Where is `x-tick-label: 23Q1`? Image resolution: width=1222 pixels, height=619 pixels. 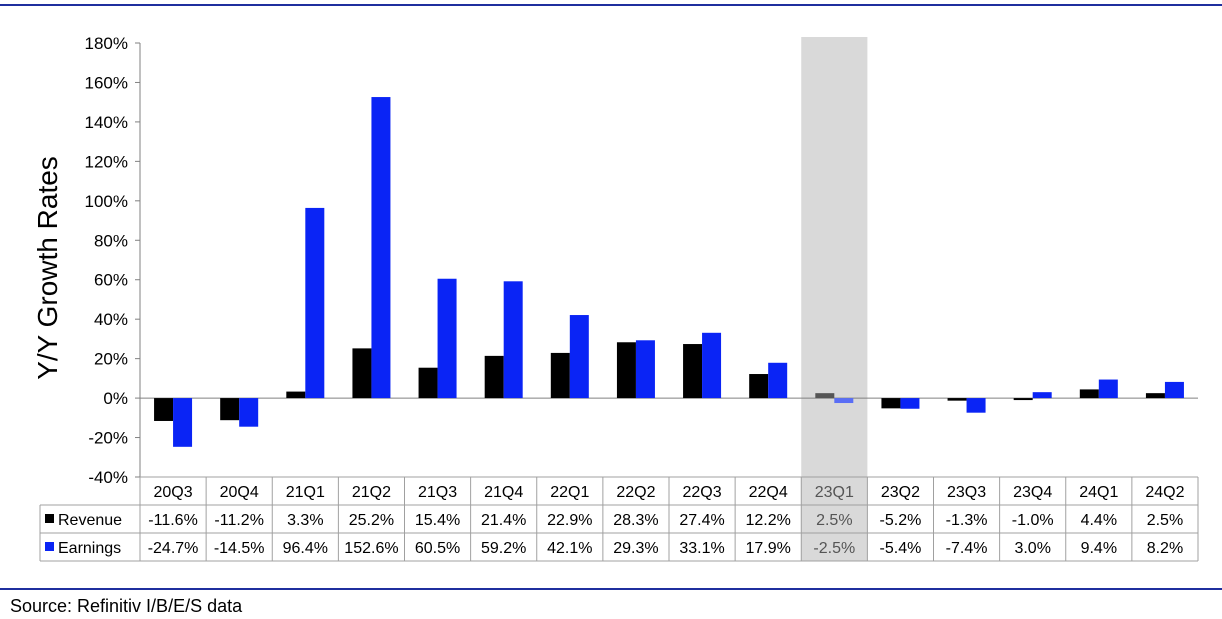 x-tick-label: 23Q1 is located at coordinates (834, 492).